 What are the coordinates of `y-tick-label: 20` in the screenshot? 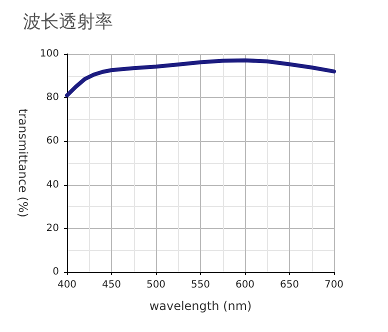 It's located at (52, 228).